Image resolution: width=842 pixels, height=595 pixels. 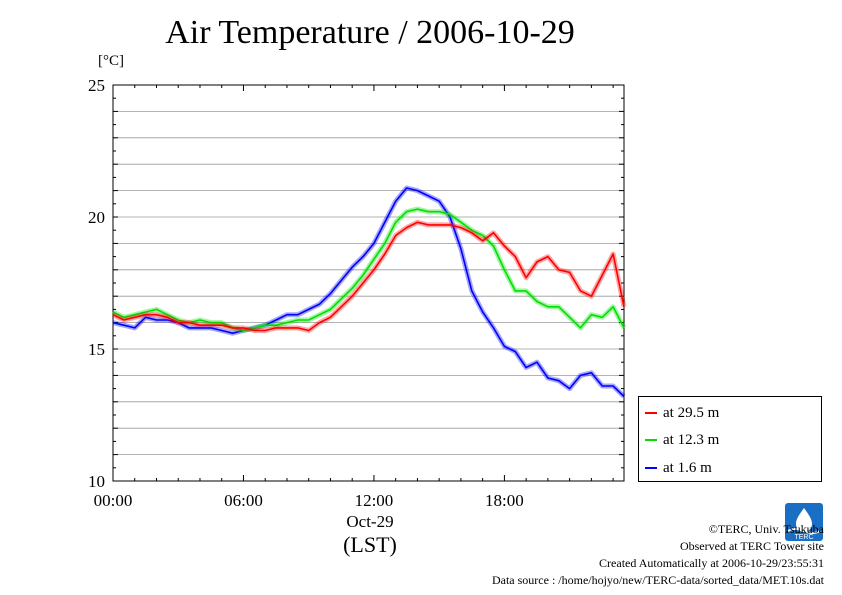 What do you see at coordinates (766, 529) in the screenshot?
I see `credit-copyright: ©TERC, Univ. Tsukuba` at bounding box center [766, 529].